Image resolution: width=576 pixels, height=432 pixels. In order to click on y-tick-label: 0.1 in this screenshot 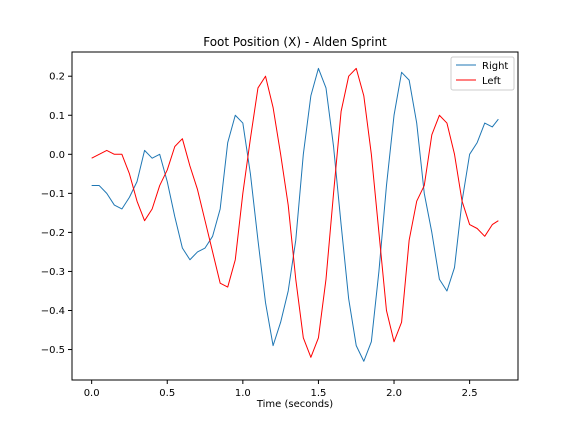, I will do `click(57, 116)`.